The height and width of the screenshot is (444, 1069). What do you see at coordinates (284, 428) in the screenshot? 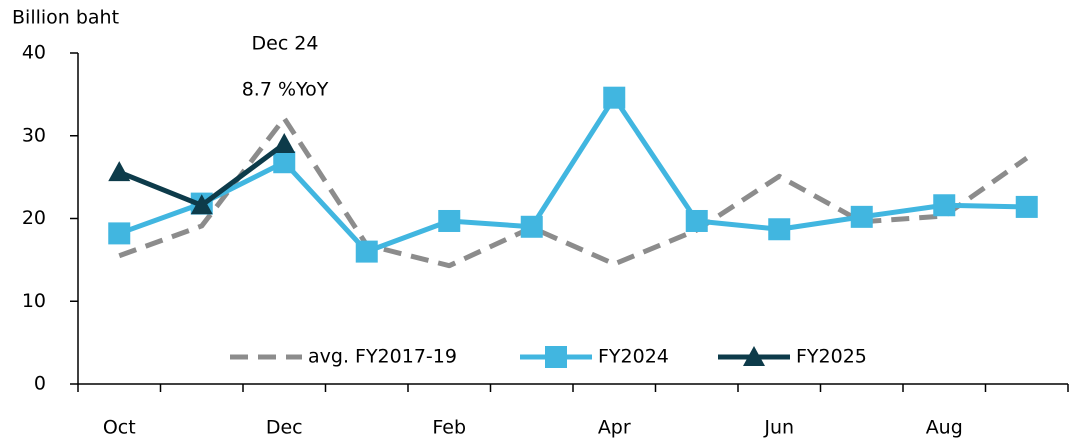
I see `x-tick-label: Dec` at bounding box center [284, 428].